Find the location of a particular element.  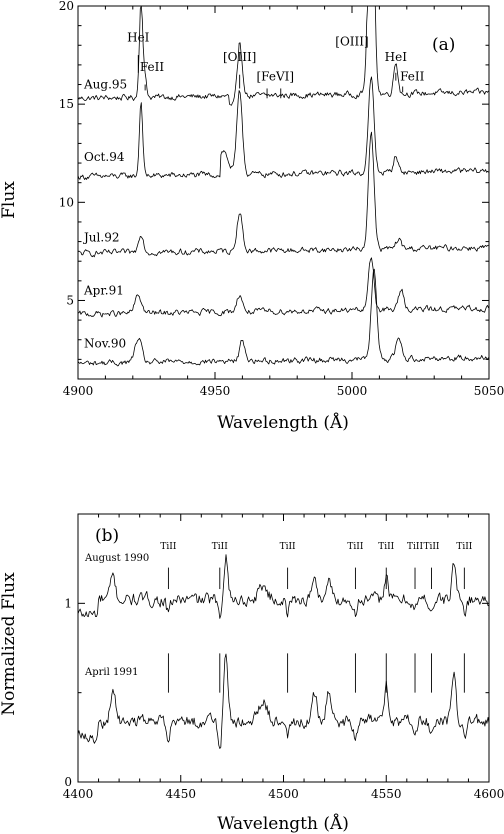

panel-a-ytick-label: 5 is located at coordinates (70, 300).